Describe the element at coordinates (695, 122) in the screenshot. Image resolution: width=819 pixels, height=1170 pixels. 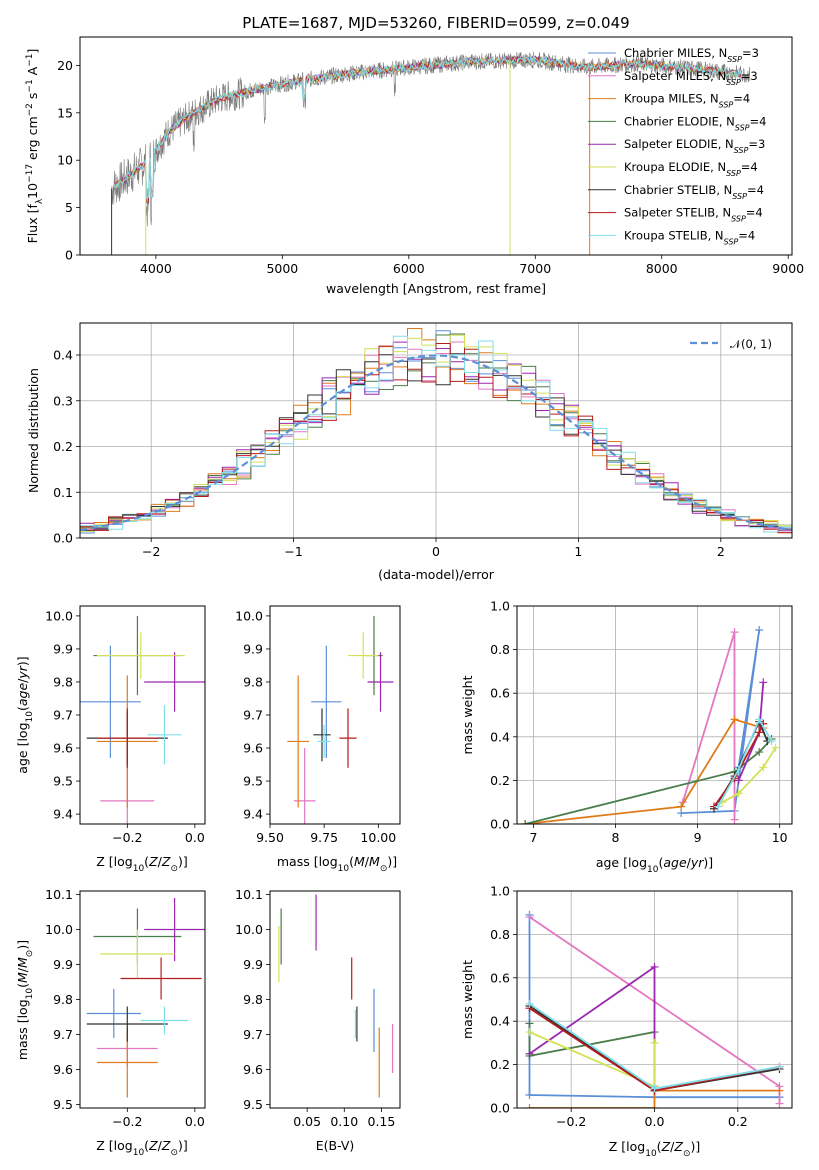
I see `legend-label: Chabrier ELODIE, NSSP=4` at that location.